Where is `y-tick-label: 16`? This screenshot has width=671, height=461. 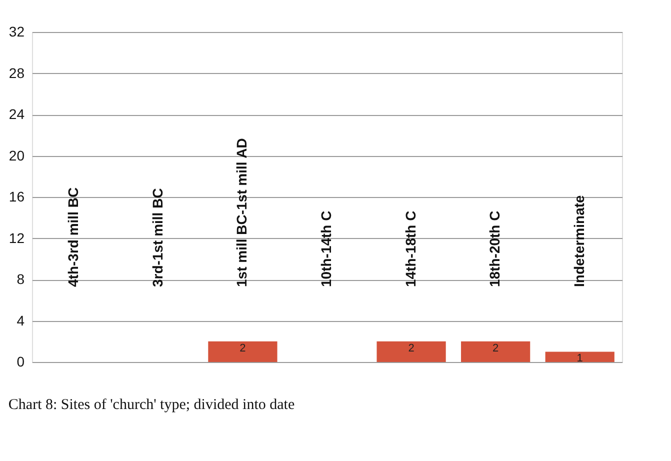
y-tick-label: 16 is located at coordinates (16, 196).